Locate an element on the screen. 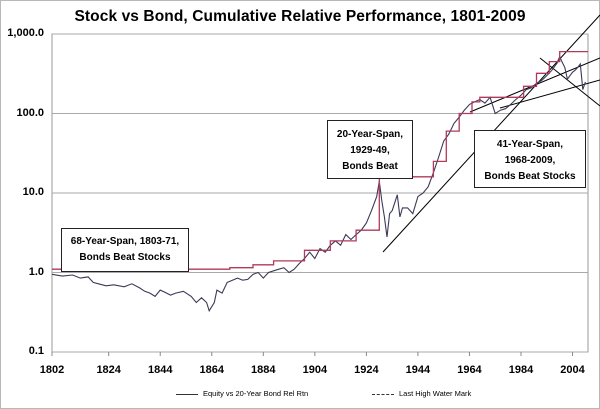  legend-solid-label: Equity vs 20-Year Bond Rel Rtn is located at coordinates (256, 393).